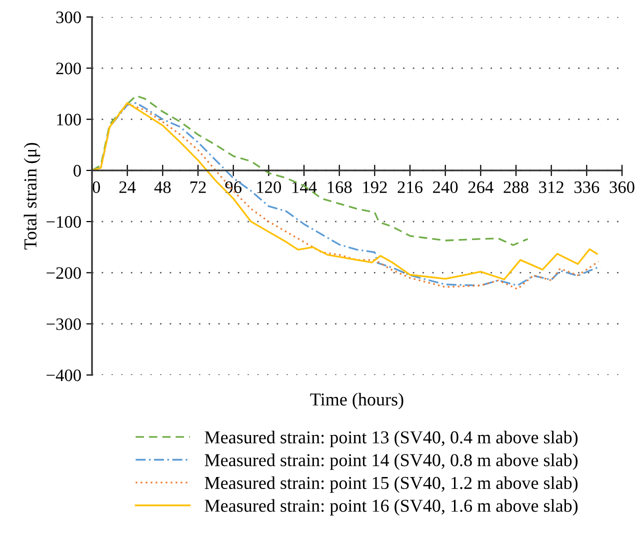 This screenshot has width=640, height=535. I want to click on x-tick-label: 240, so click(445, 187).